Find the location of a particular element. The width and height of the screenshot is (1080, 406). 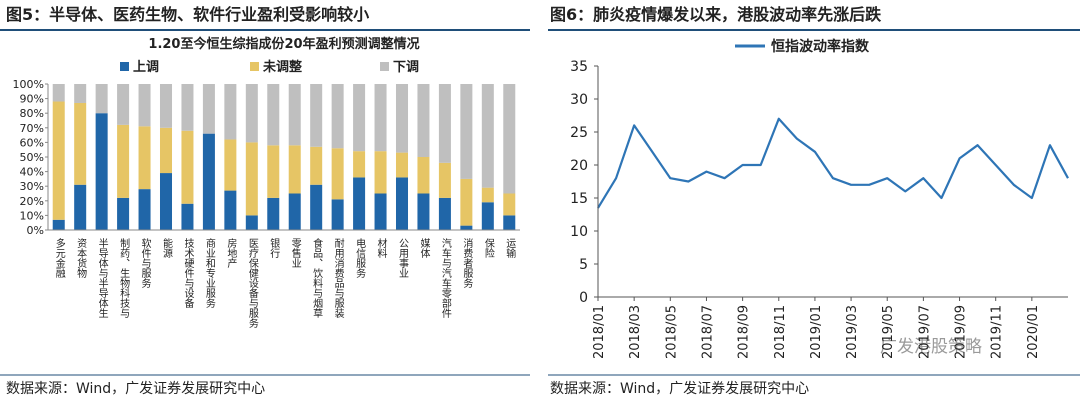

x-tick-label: 公用事业 is located at coordinates (403, 258).